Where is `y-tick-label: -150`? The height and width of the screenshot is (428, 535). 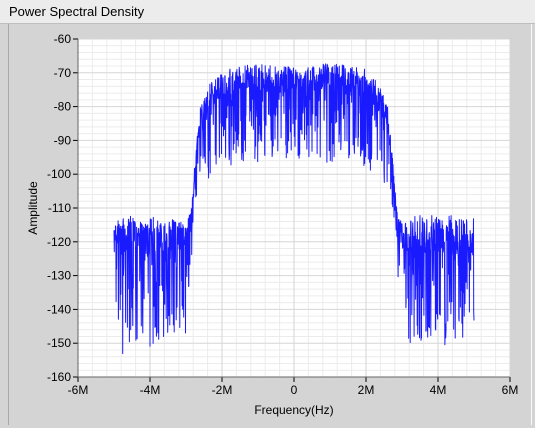 y-tick-label: -150 is located at coordinates (59, 343).